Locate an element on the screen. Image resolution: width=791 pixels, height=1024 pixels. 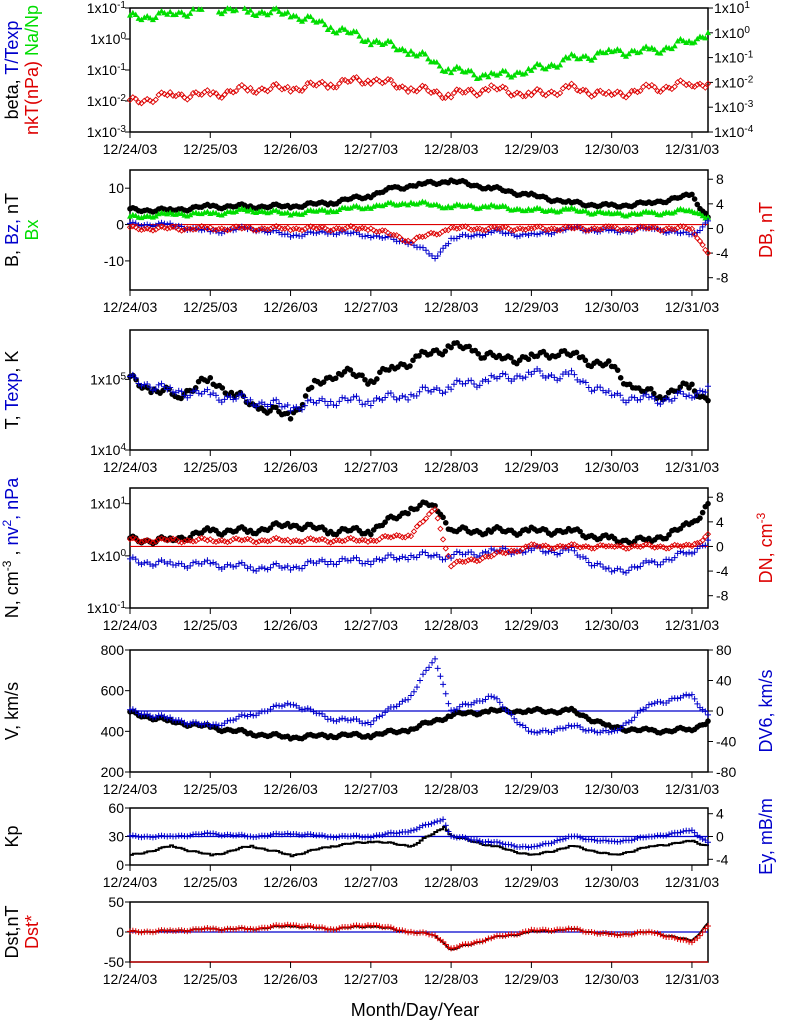
y-axis-label-text: V, km/s is located at coordinates (12, 711).